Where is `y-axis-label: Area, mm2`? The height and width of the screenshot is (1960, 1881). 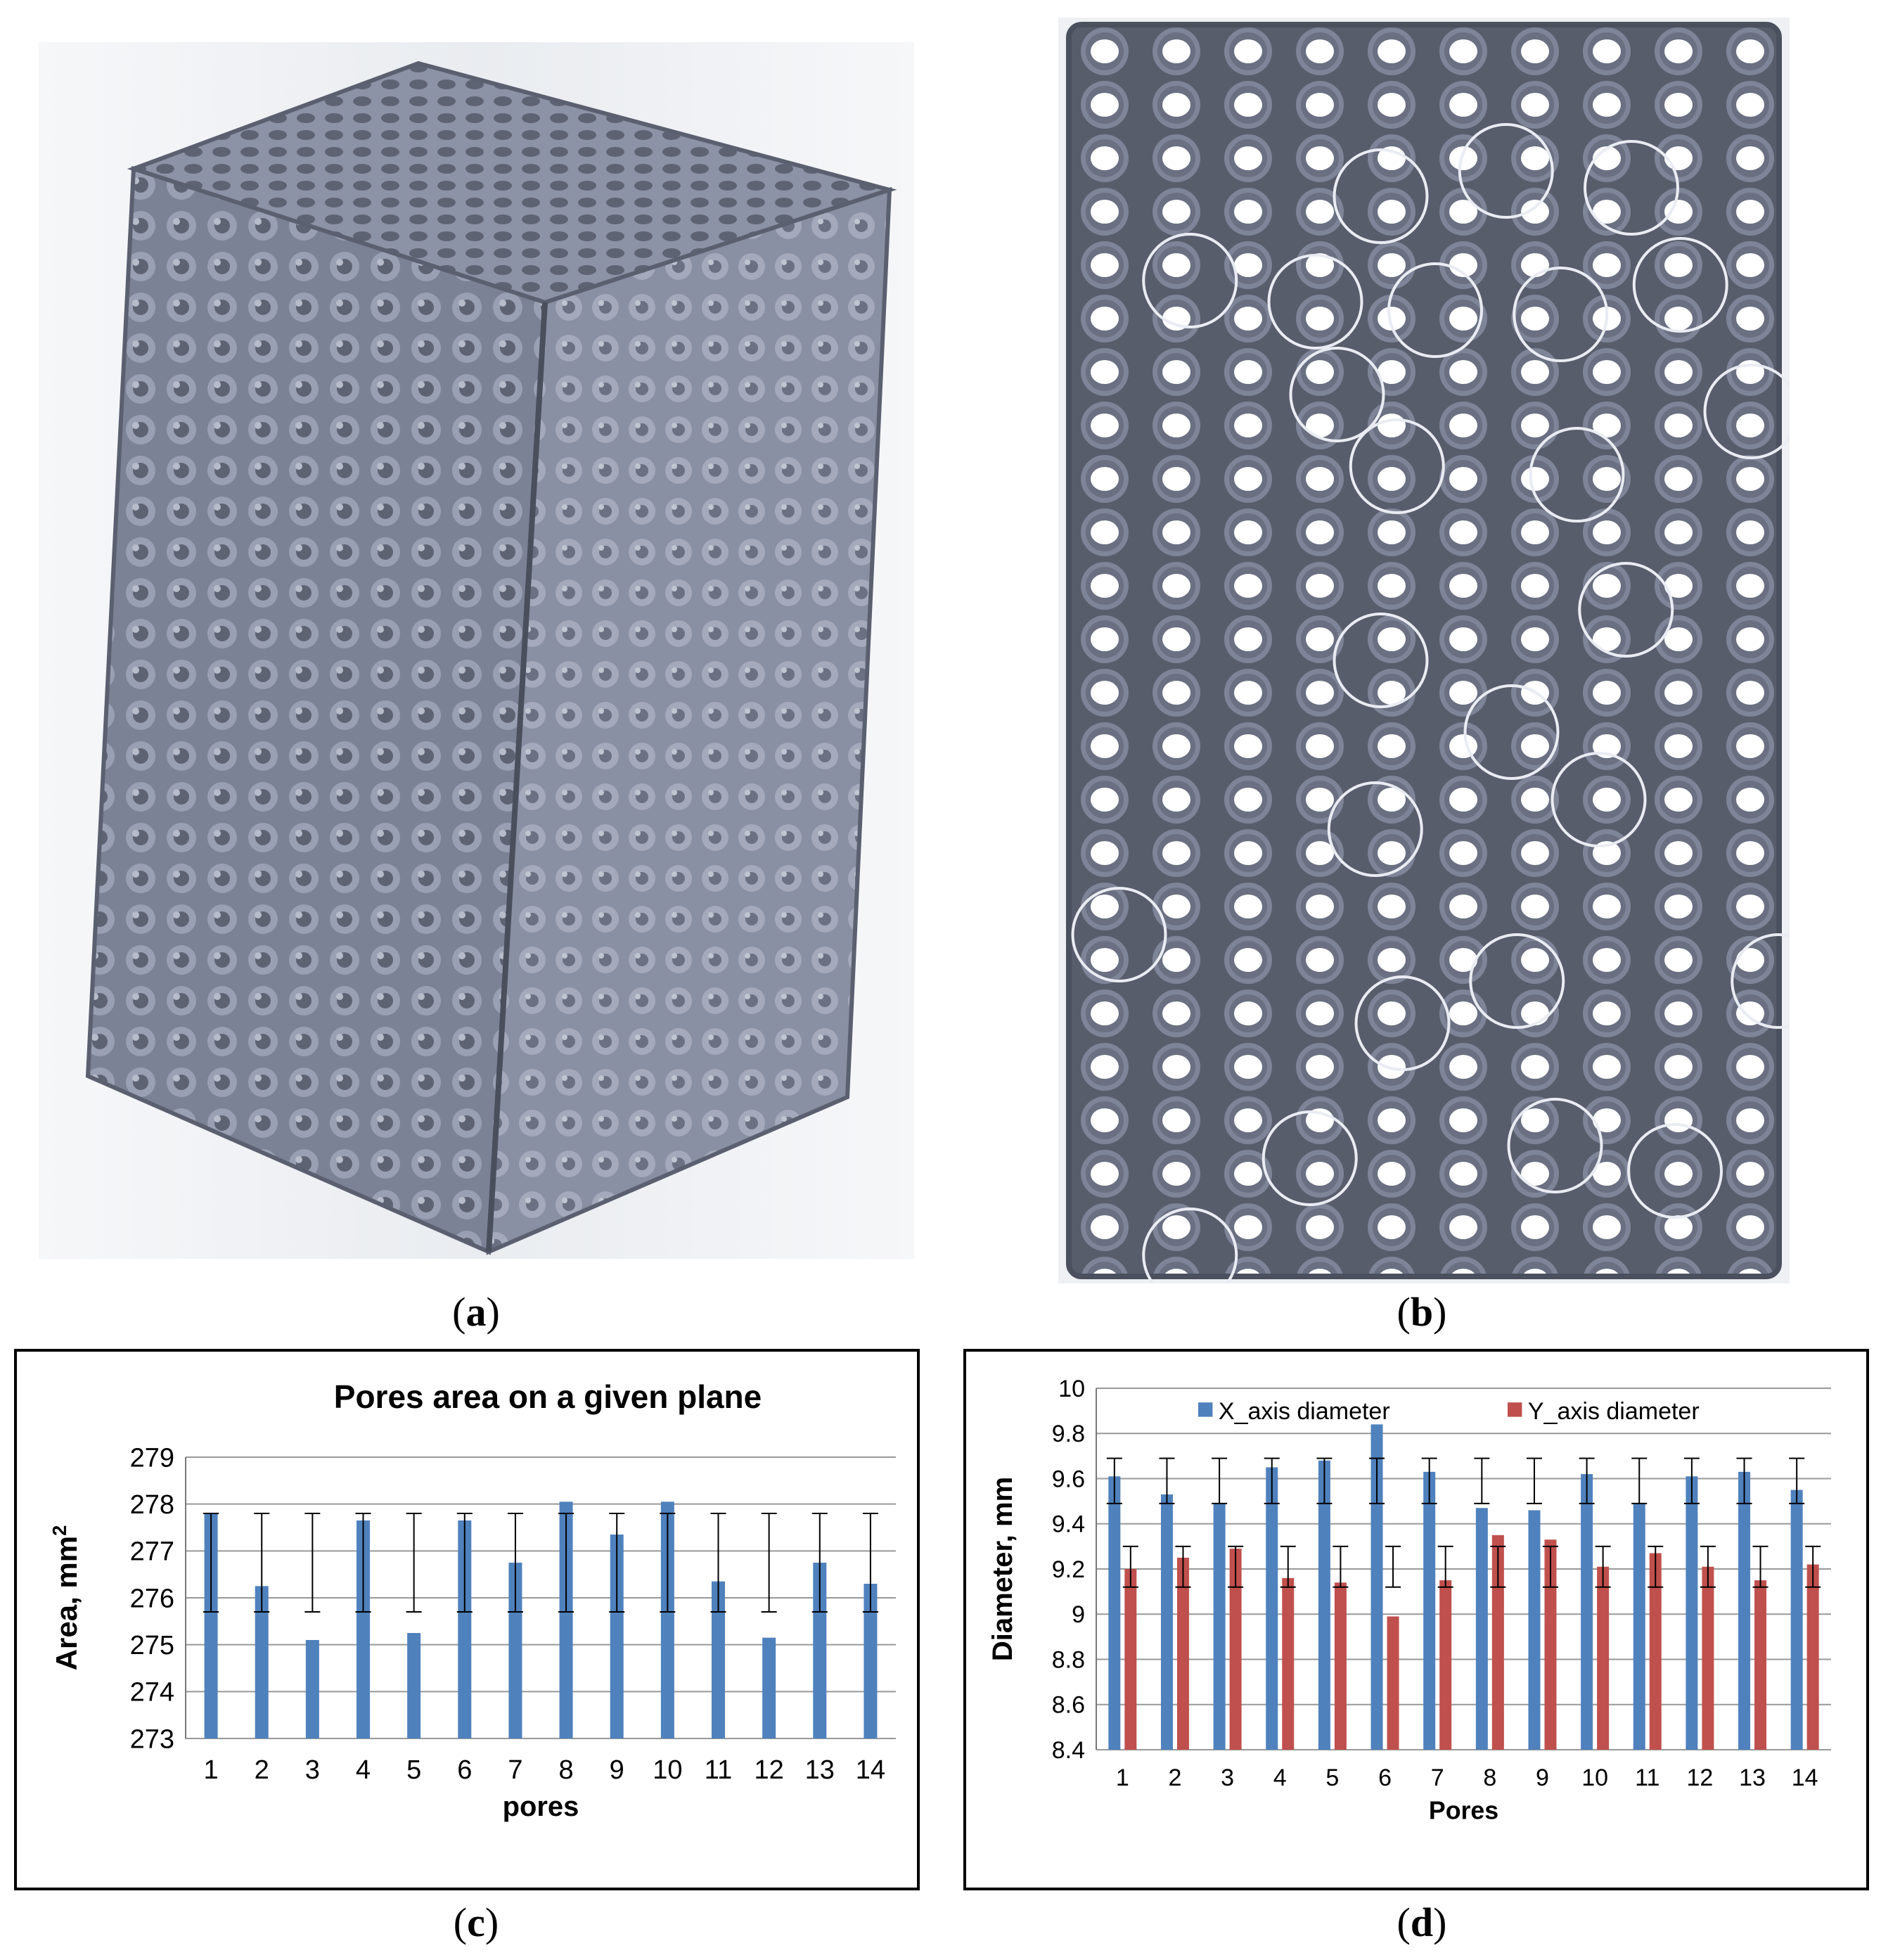
y-axis-label: Area, mm2 is located at coordinates (66, 1598).